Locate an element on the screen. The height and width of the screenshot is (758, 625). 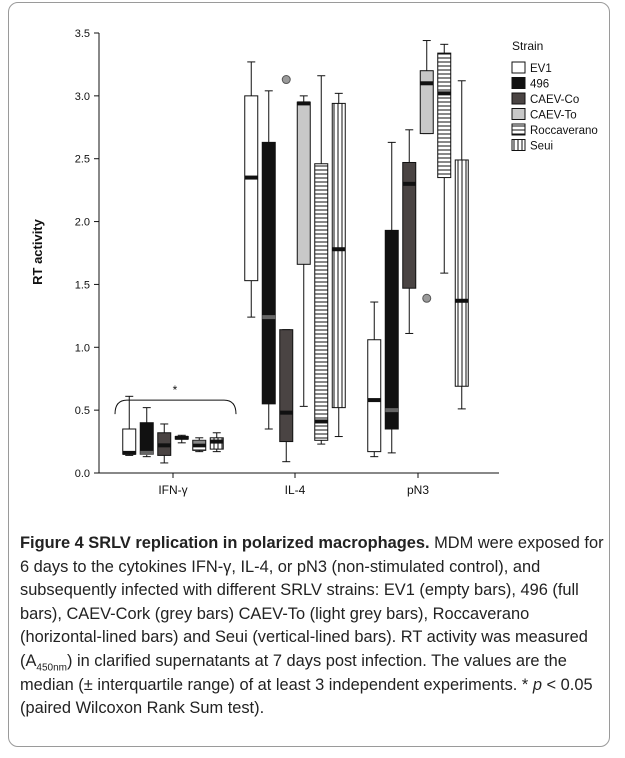
legend-label-roccaverano: Roccaverano is located at coordinates (564, 131).